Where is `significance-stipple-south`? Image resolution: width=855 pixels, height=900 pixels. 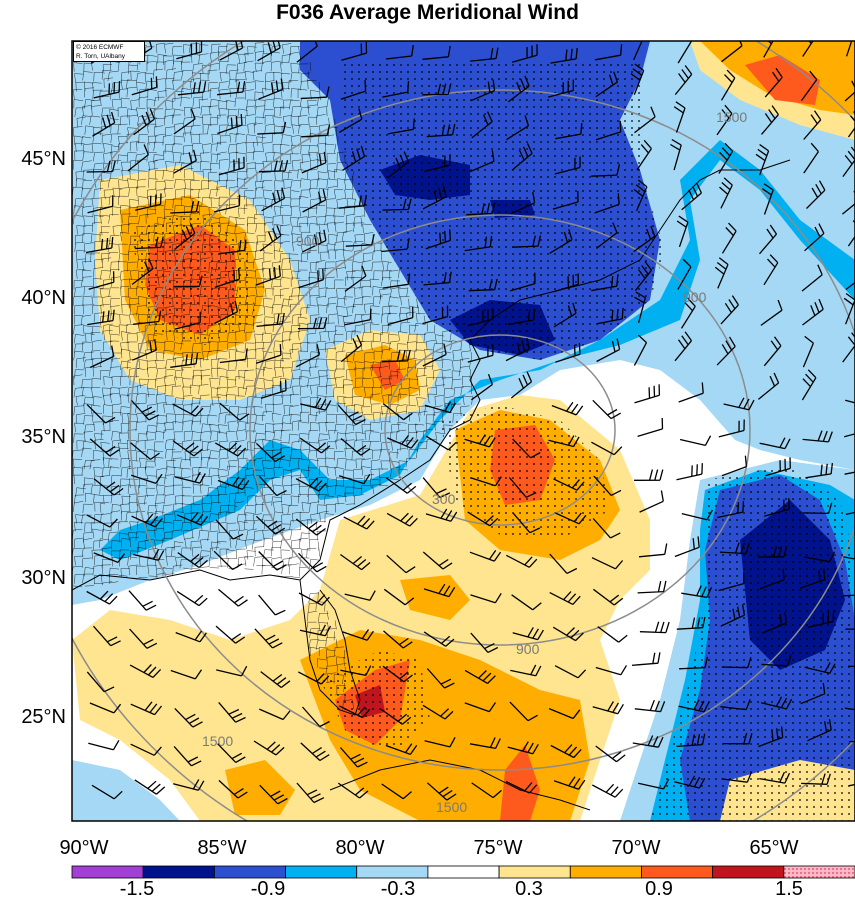
significance-stipple-south is located at coordinates (375, 700).